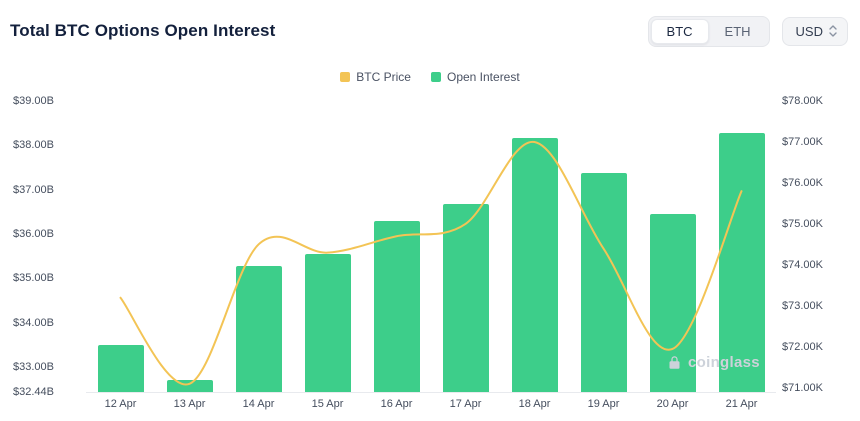 The width and height of the screenshot is (860, 421). Describe the element at coordinates (833, 31) in the screenshot. I see `updown-chevron-icon` at that location.